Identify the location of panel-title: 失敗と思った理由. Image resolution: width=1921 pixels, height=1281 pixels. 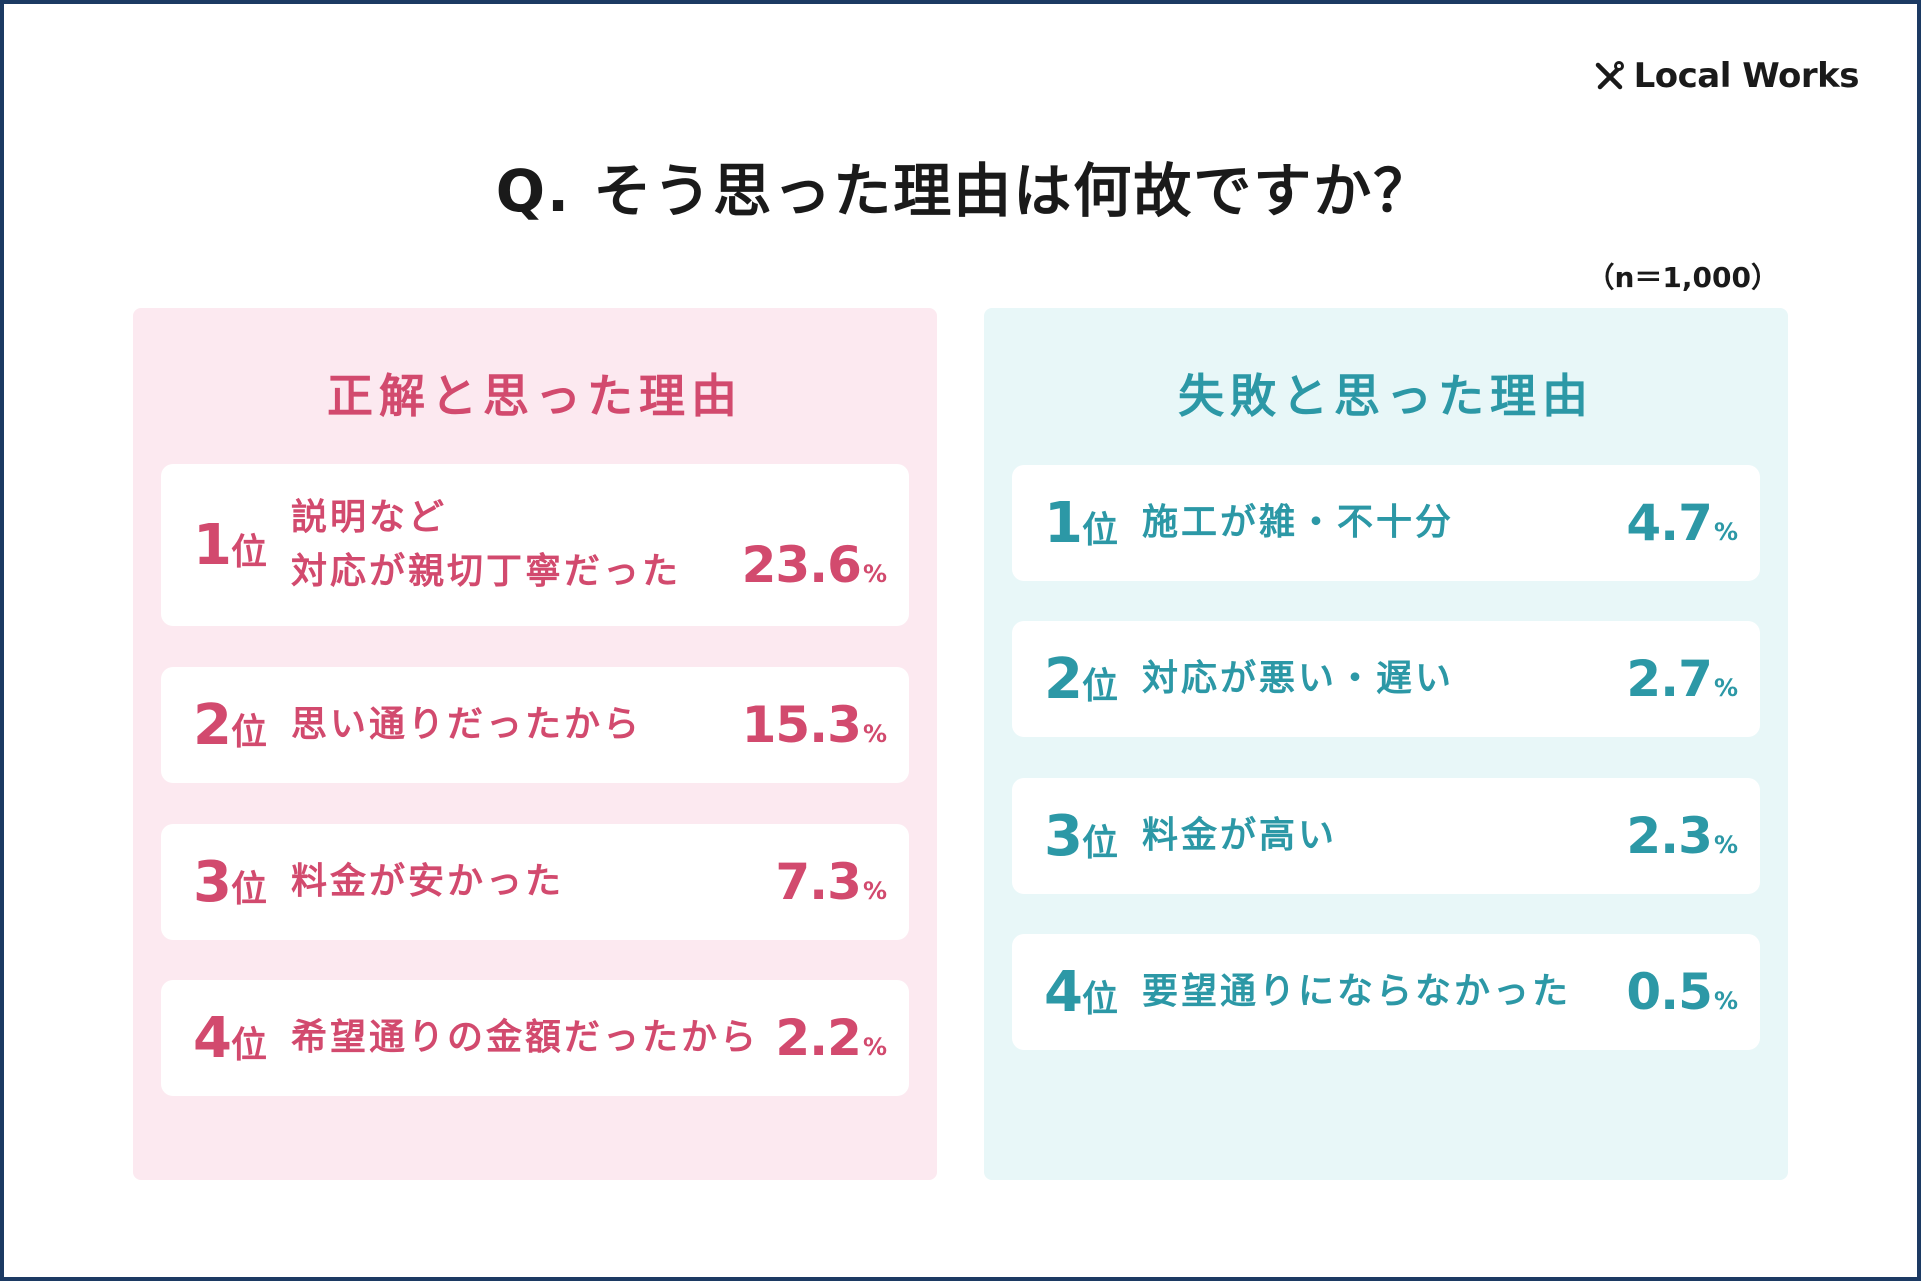
(1386, 396).